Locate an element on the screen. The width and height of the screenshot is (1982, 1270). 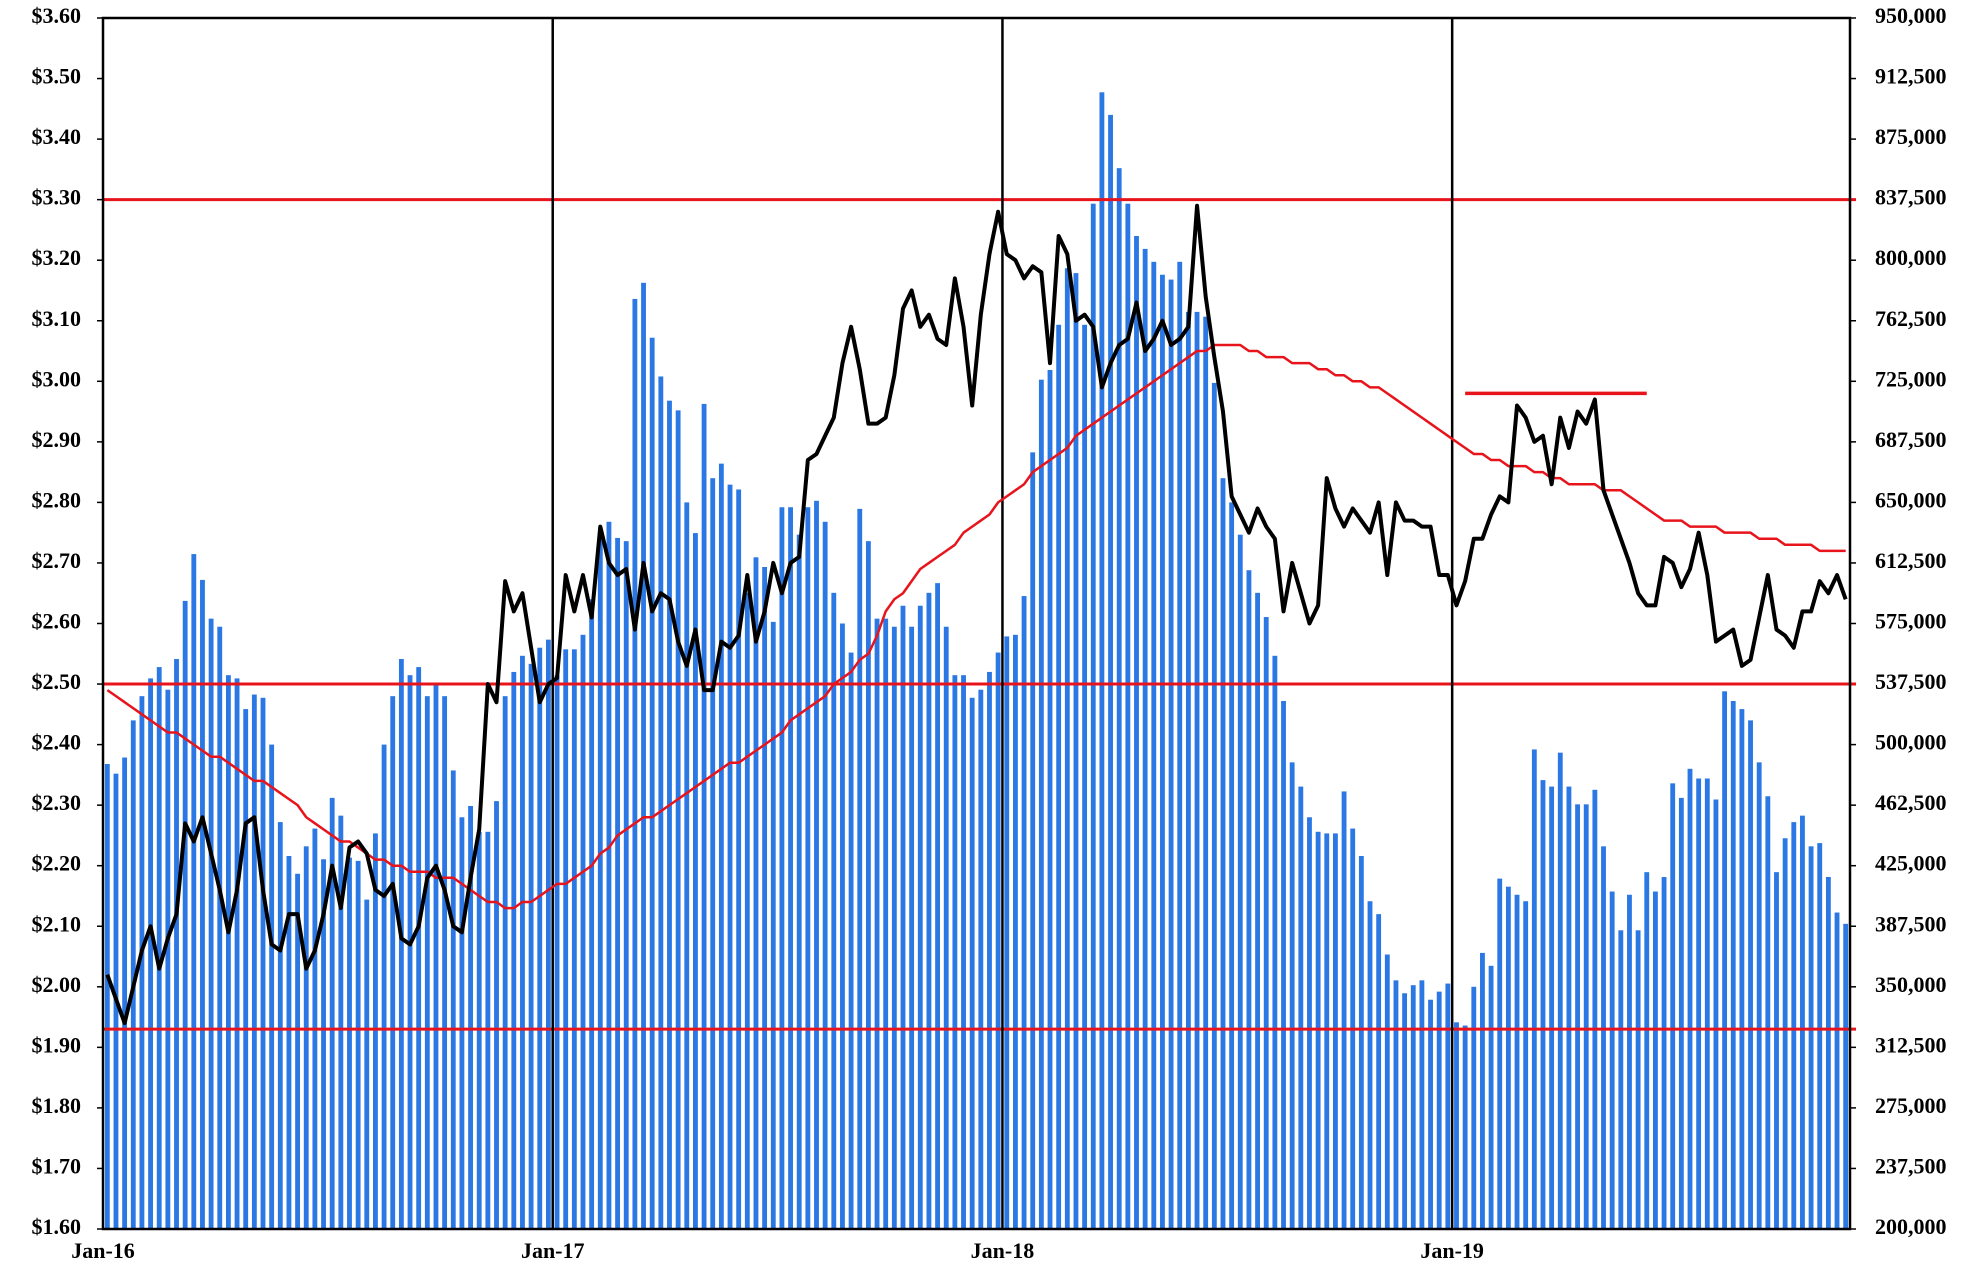
y2-tick-label: 500,000 is located at coordinates (1911, 742).